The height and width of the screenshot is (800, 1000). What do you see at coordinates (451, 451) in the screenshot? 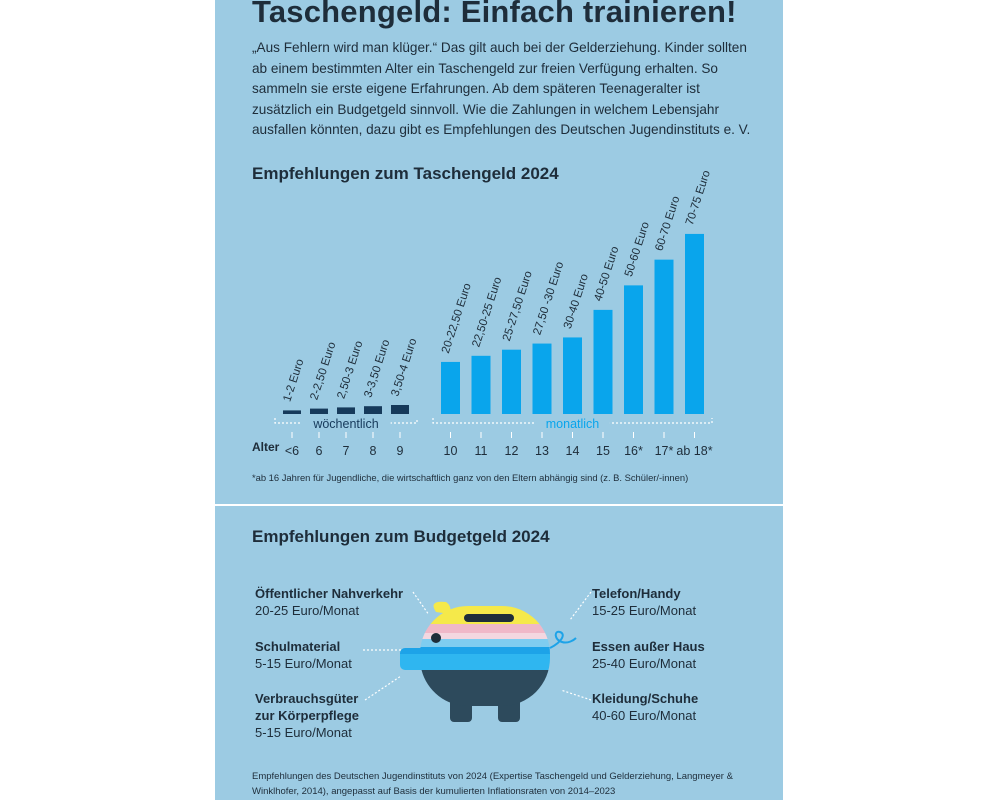
I see `age-tick-label: 10` at bounding box center [451, 451].